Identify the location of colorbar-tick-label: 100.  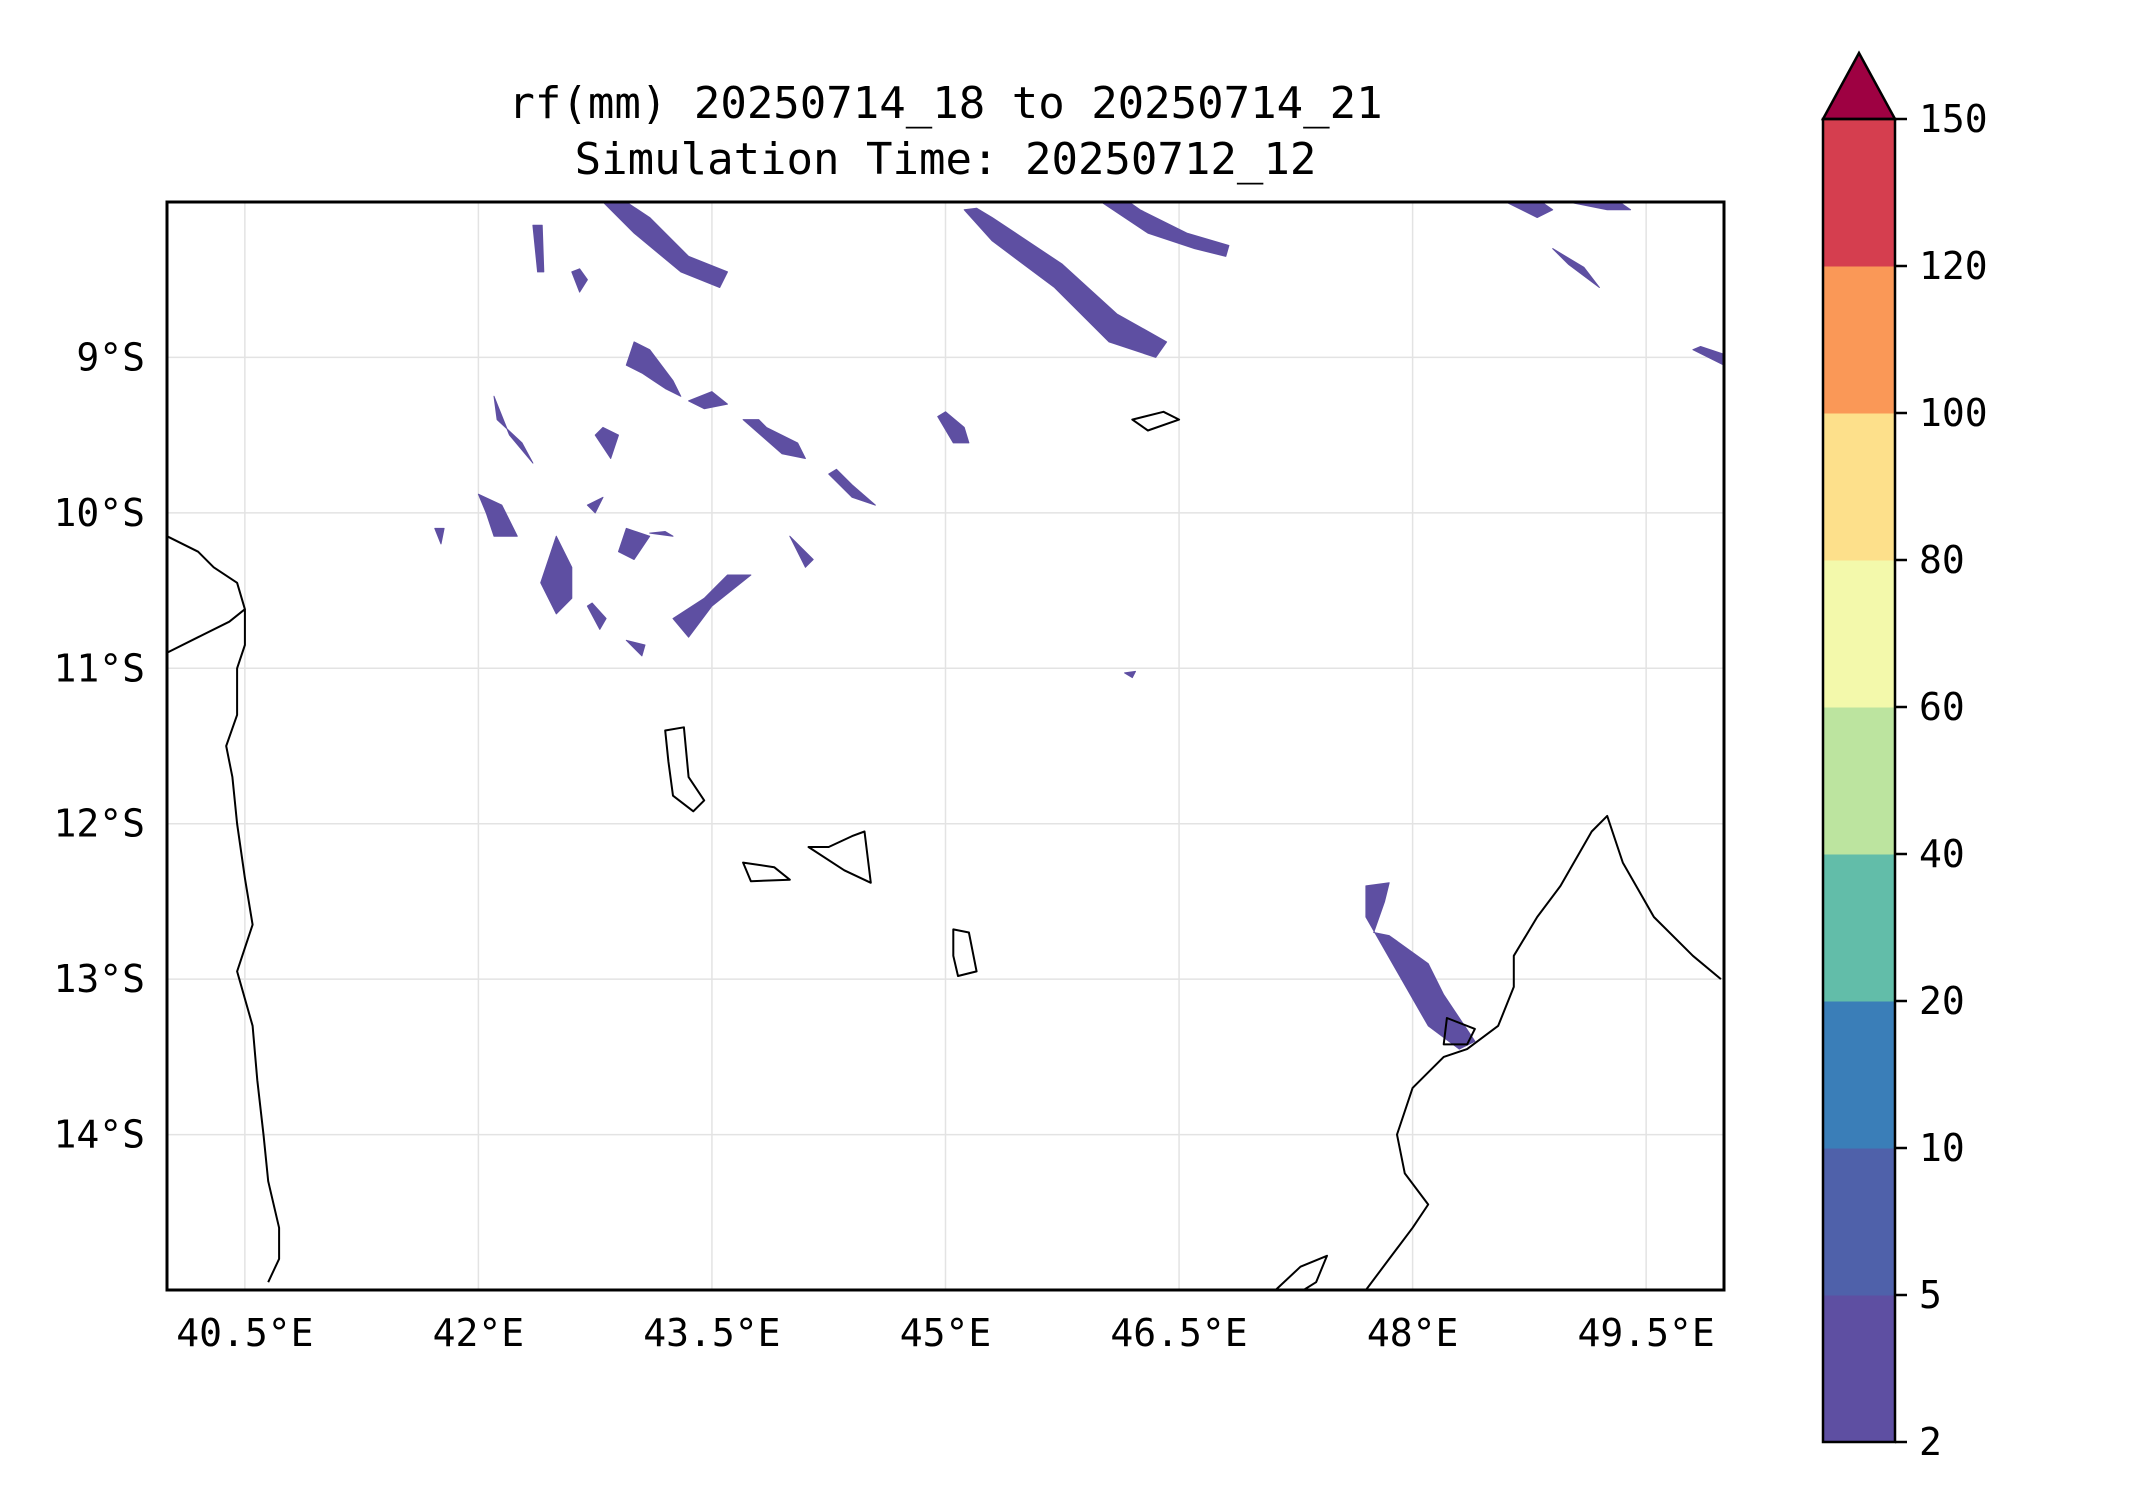
(1953, 413).